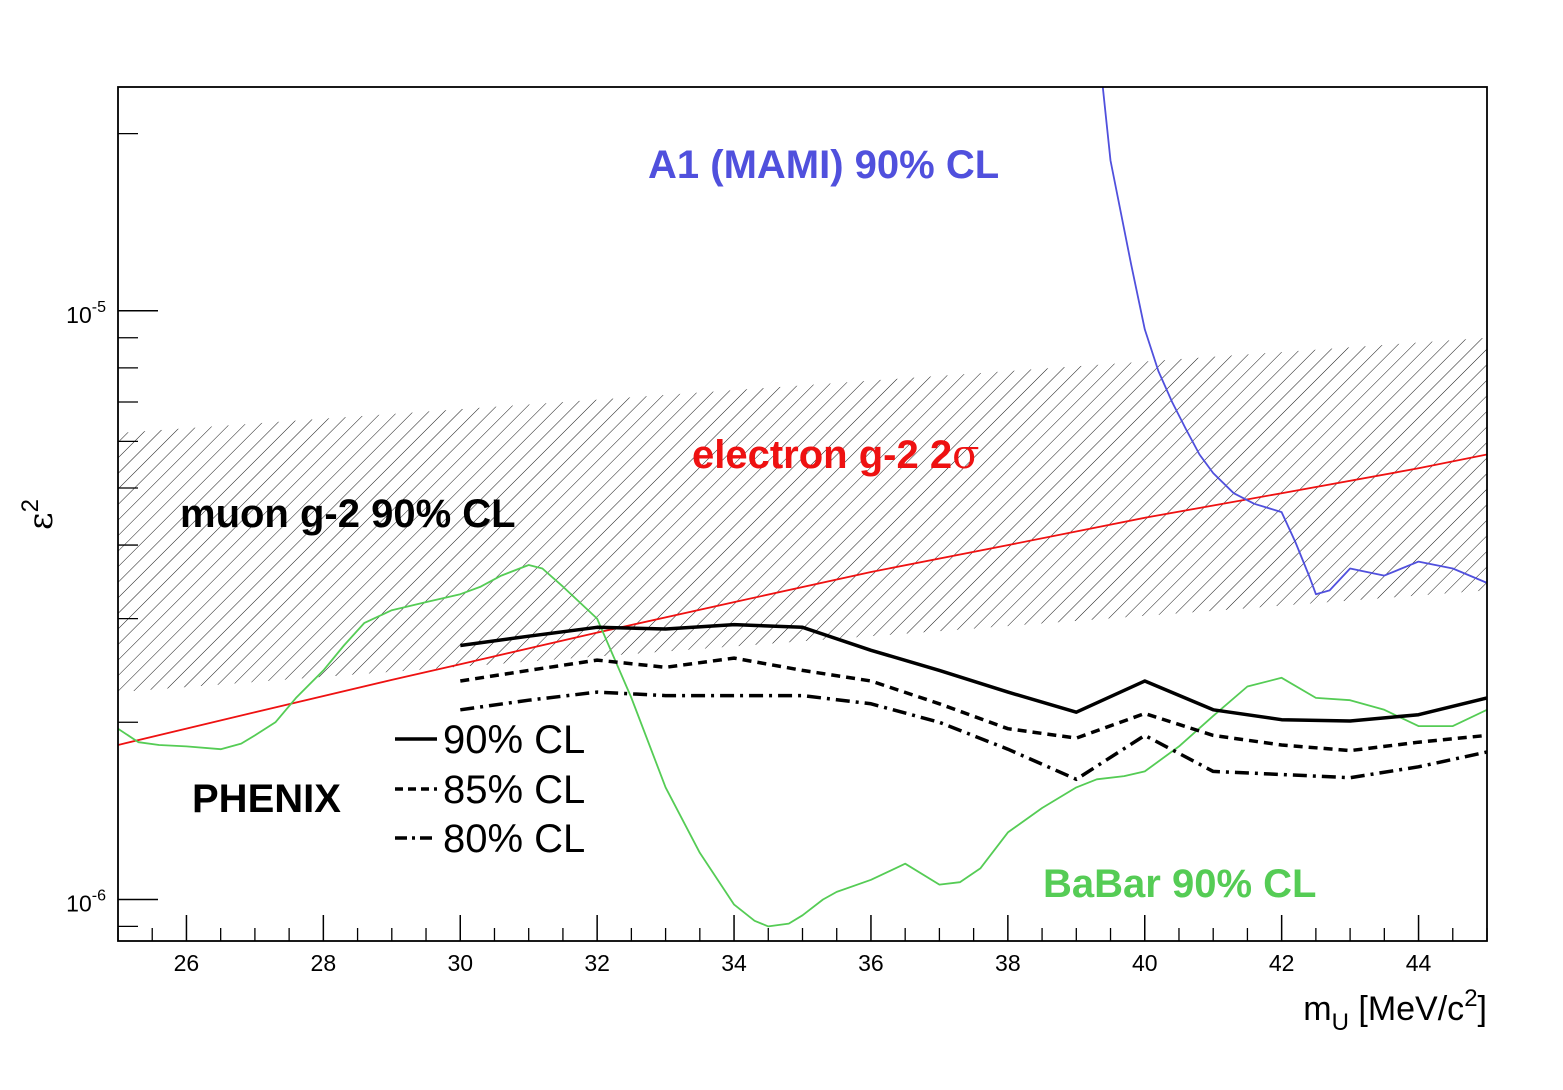 Image resolution: width=1563 pixels, height=1090 pixels. What do you see at coordinates (514, 740) in the screenshot?
I see `legend-label-90: 90% CL` at bounding box center [514, 740].